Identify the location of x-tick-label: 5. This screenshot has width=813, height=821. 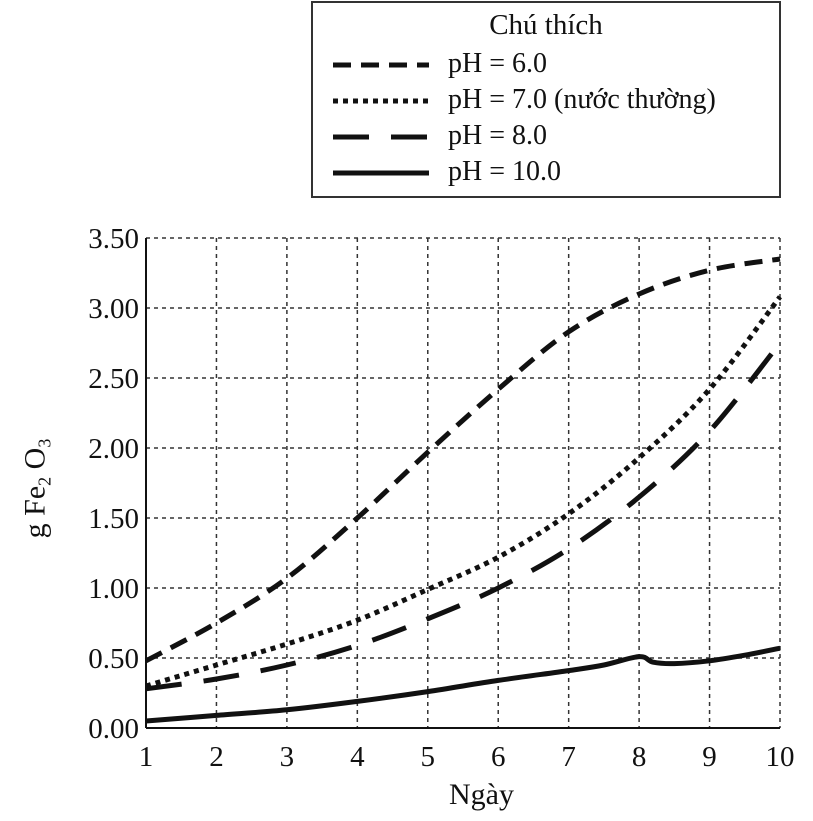
(428, 757).